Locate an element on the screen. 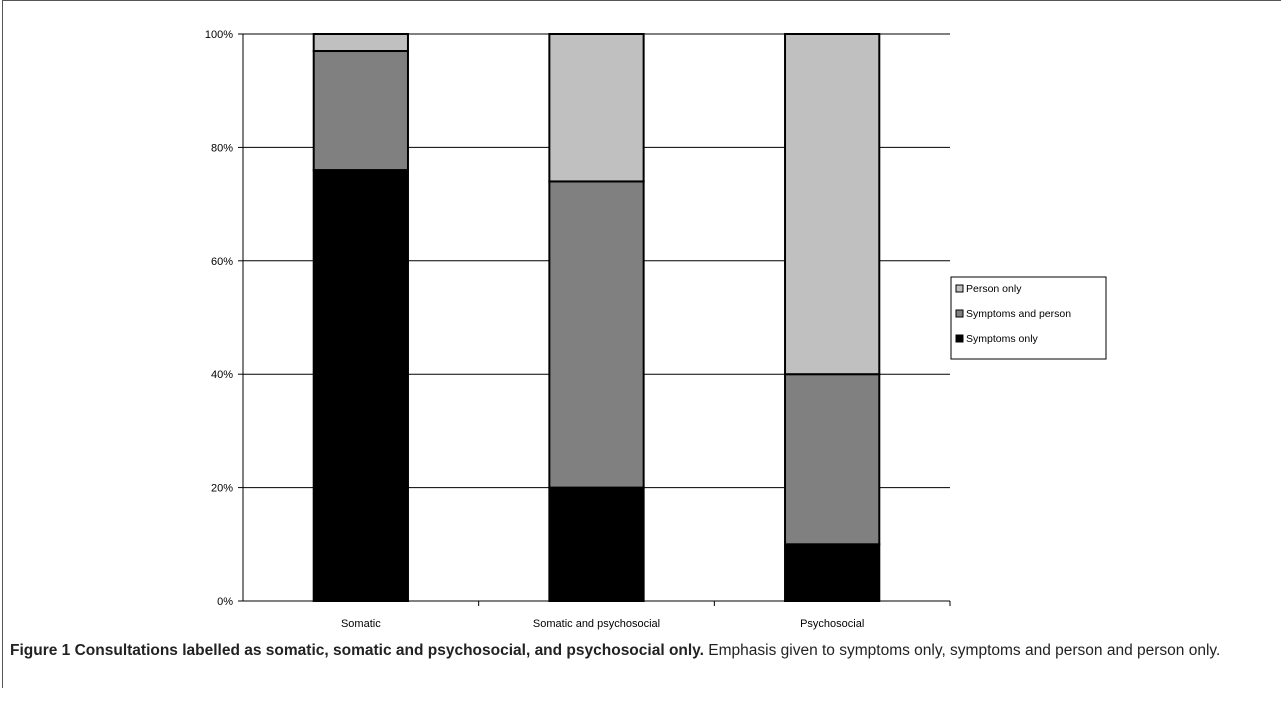  x-tick-label-0: Somatic is located at coordinates (361, 624).